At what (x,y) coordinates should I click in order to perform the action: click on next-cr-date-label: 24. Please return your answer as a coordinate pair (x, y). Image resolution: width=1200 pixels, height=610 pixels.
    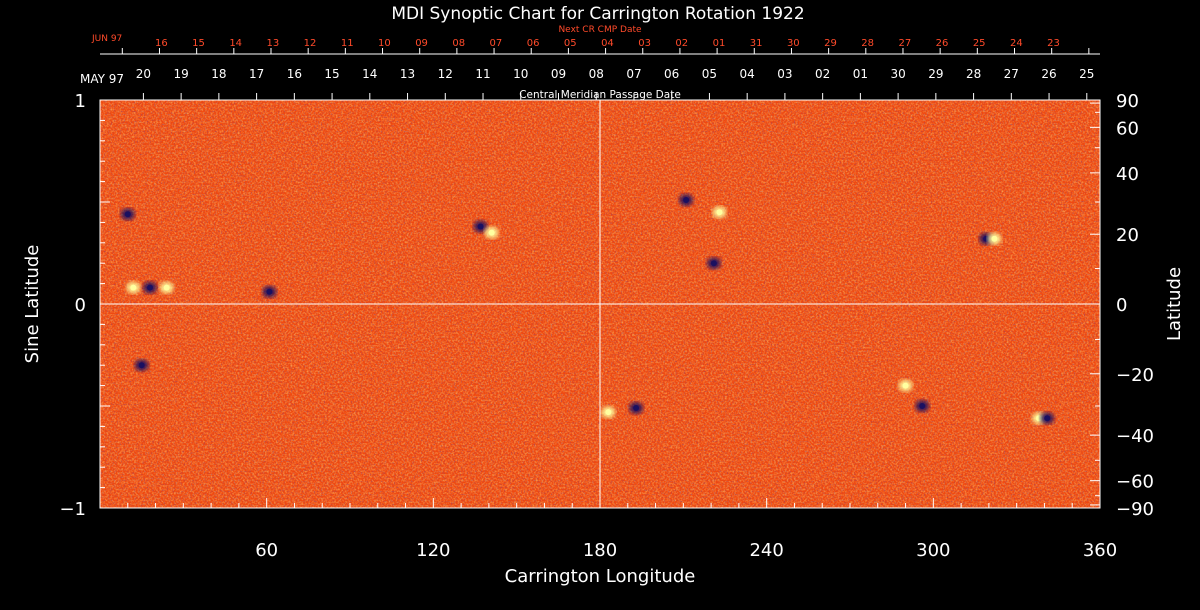
    Looking at the image, I should click on (1016, 43).